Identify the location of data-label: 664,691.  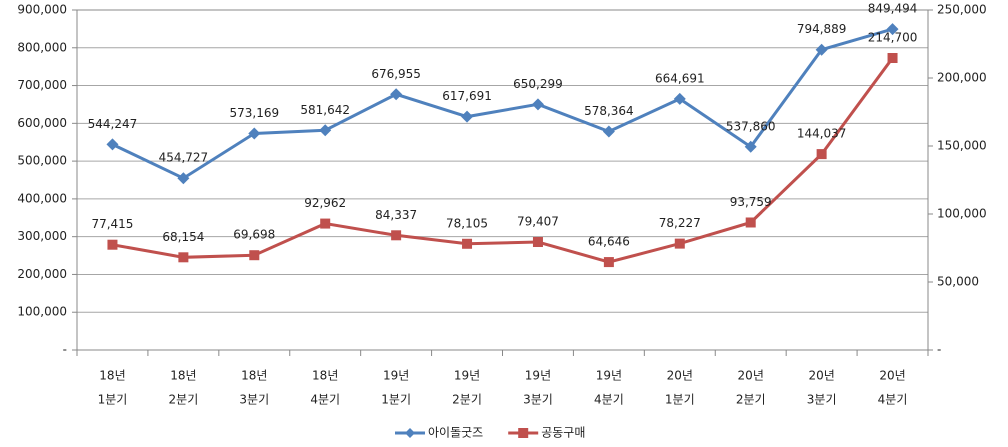
(680, 78).